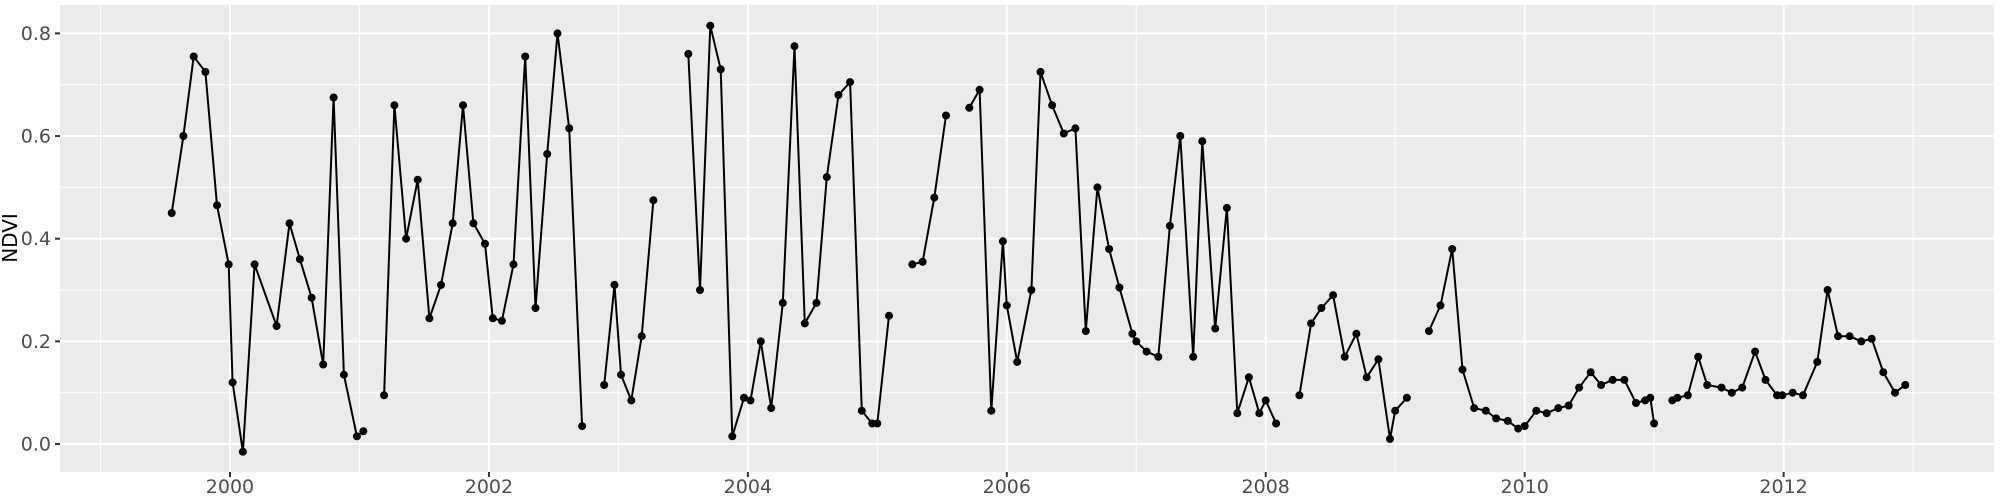 The width and height of the screenshot is (2000, 500). Describe the element at coordinates (36, 239) in the screenshot. I see `y-axis-tick-label: 0.4` at that location.